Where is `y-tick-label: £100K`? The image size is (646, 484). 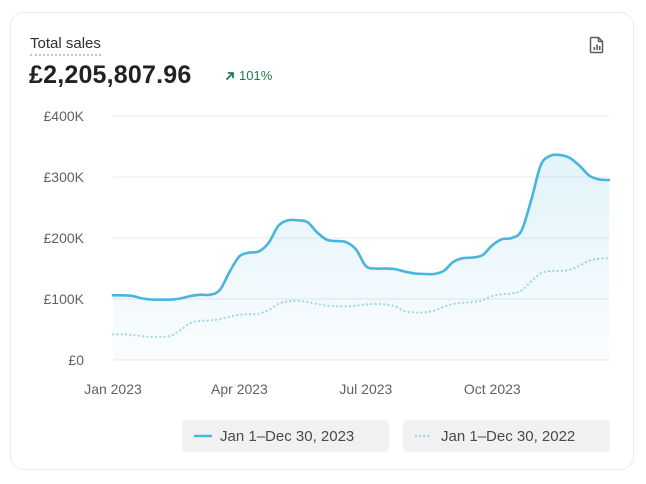 y-tick-label: £100K is located at coordinates (64, 299).